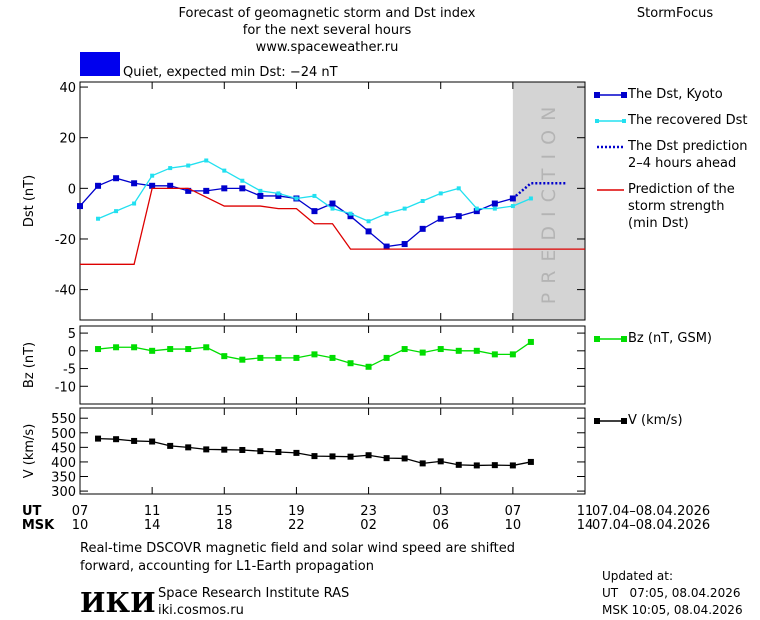 This screenshot has height=620, width=760. What do you see at coordinates (63, 419) in the screenshot?
I see `y-tick-label: 550` at bounding box center [63, 419].